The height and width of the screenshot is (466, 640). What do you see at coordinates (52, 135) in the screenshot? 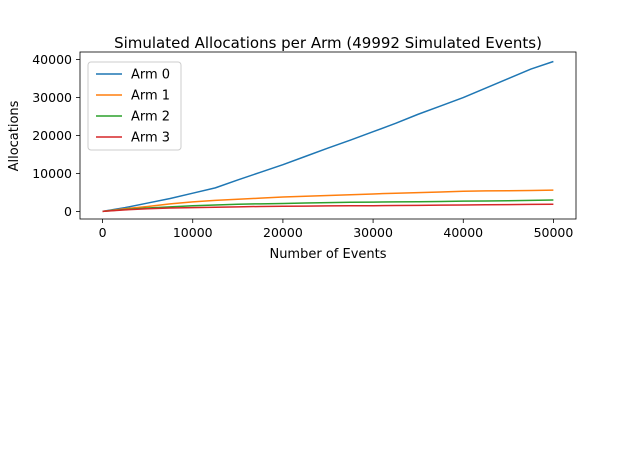
I see `y-tick-label-2: 20000` at bounding box center [52, 135].